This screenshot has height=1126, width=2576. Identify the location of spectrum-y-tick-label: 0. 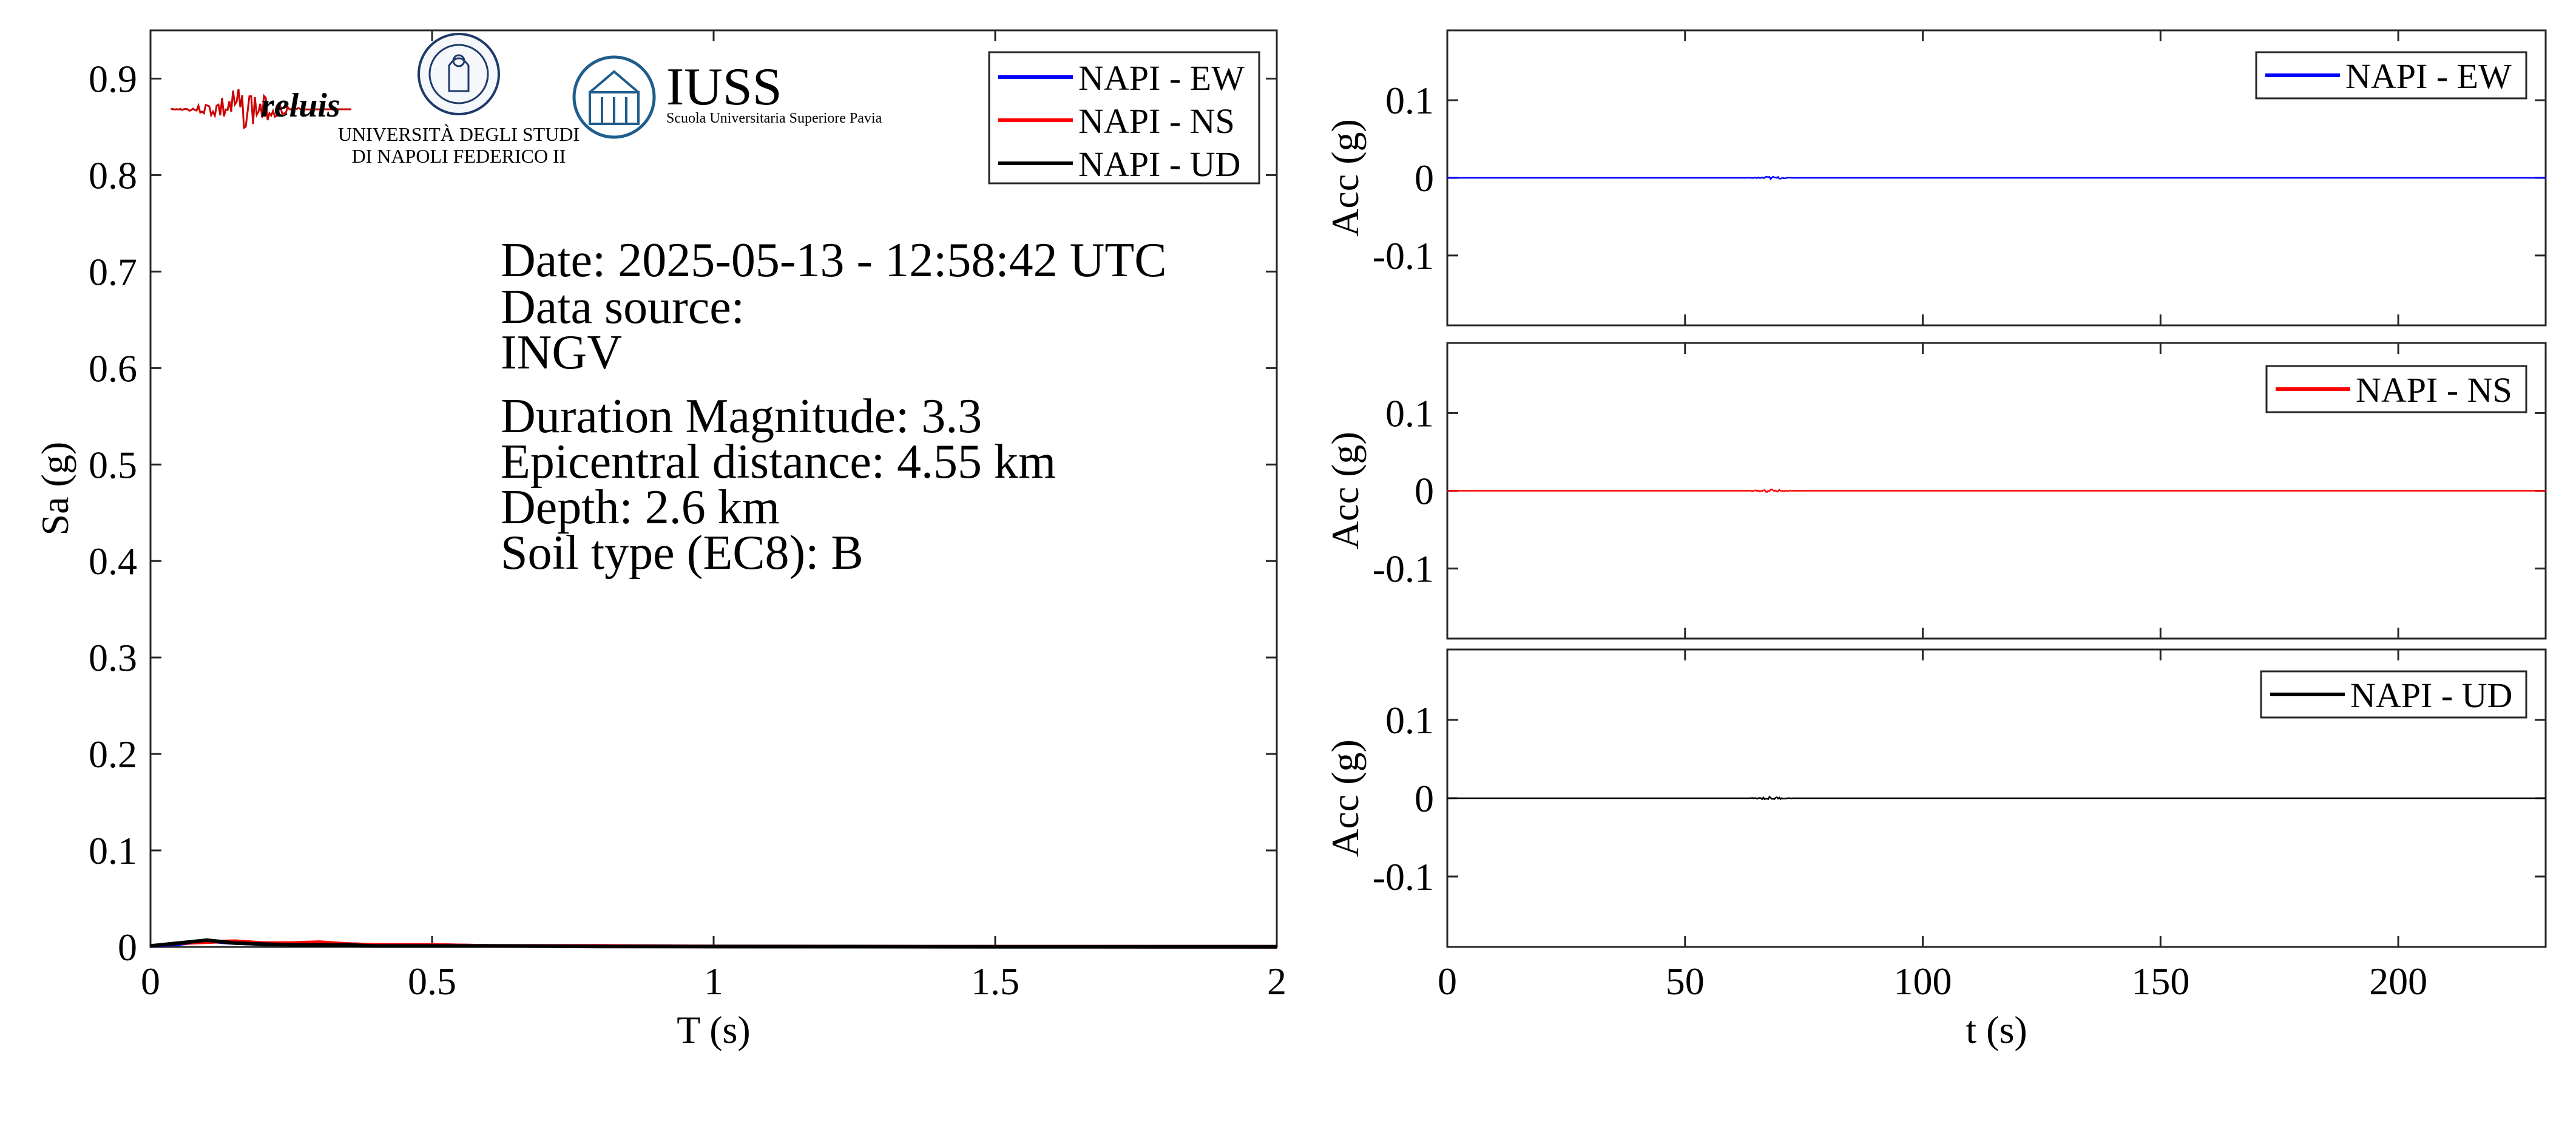
(127, 947).